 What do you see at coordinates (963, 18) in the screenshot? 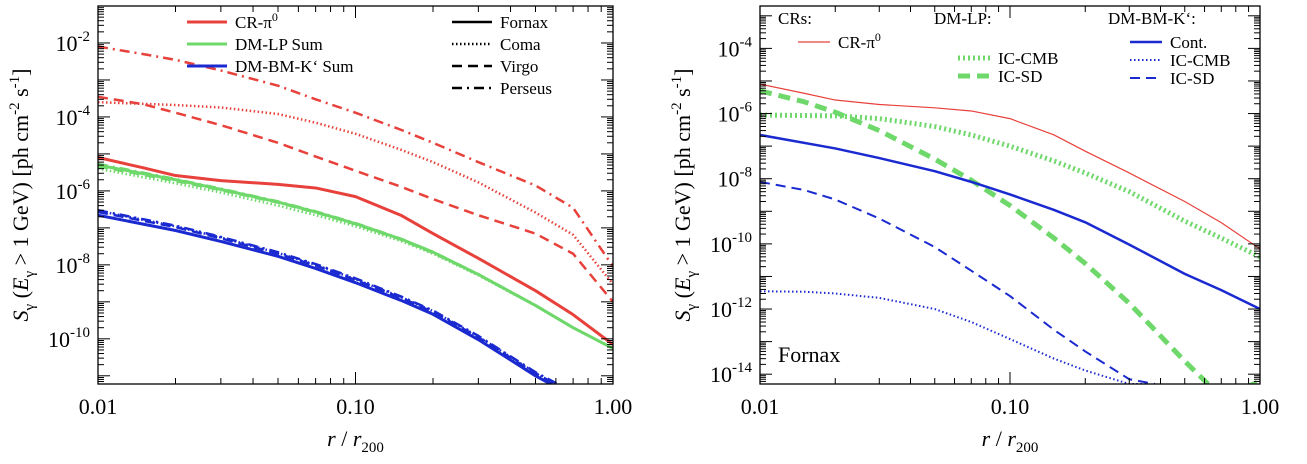
I see `legend-group-title: DM-LP:` at bounding box center [963, 18].